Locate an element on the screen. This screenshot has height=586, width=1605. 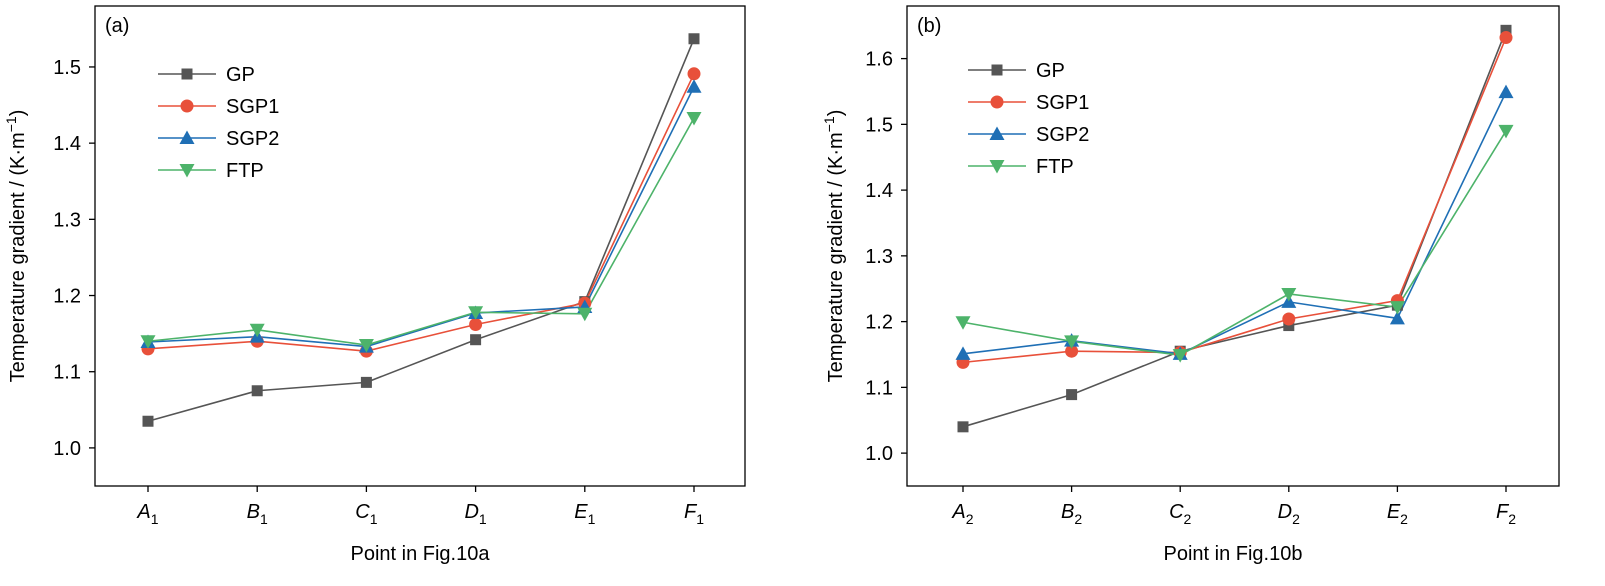
x-tick-label: D2 is located at coordinates (1289, 514).